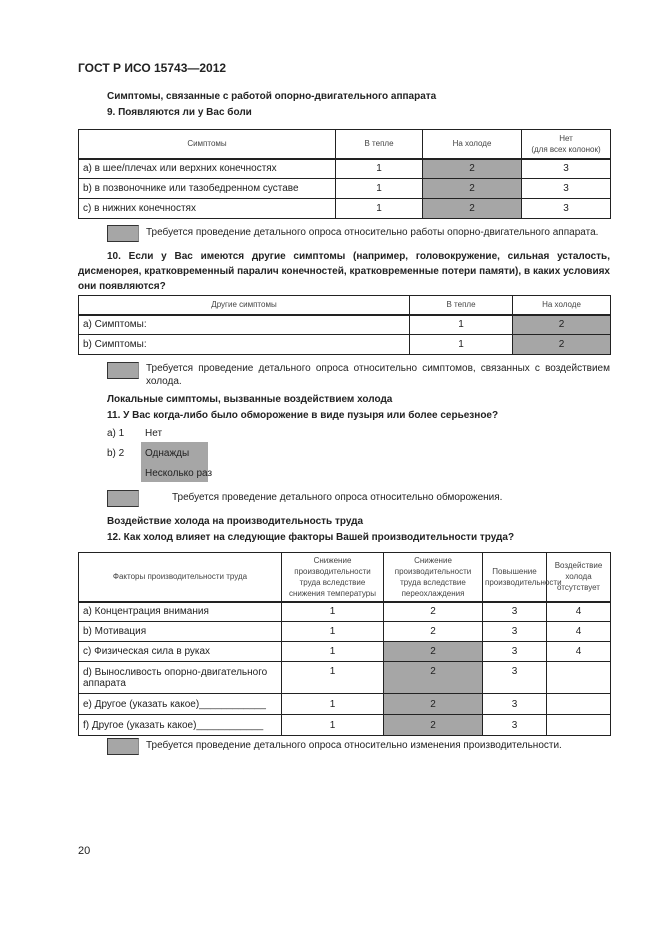 The height and width of the screenshot is (935, 661). Describe the element at coordinates (152, 68) in the screenshot. I see `document-header: ГОСТ Р ИСО 15743—2012` at that location.